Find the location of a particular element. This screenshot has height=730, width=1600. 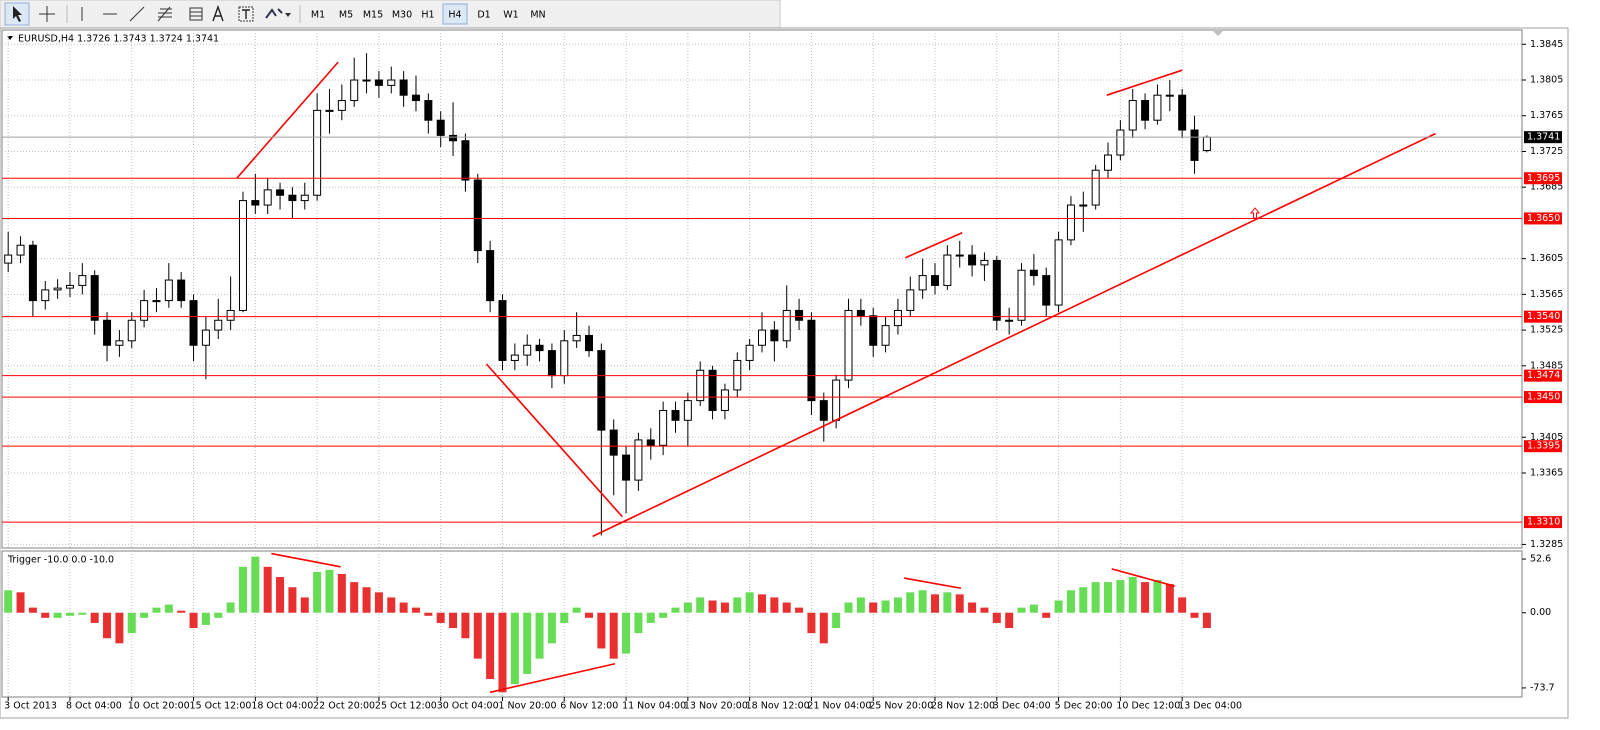

fibo-button is located at coordinates (196, 14).